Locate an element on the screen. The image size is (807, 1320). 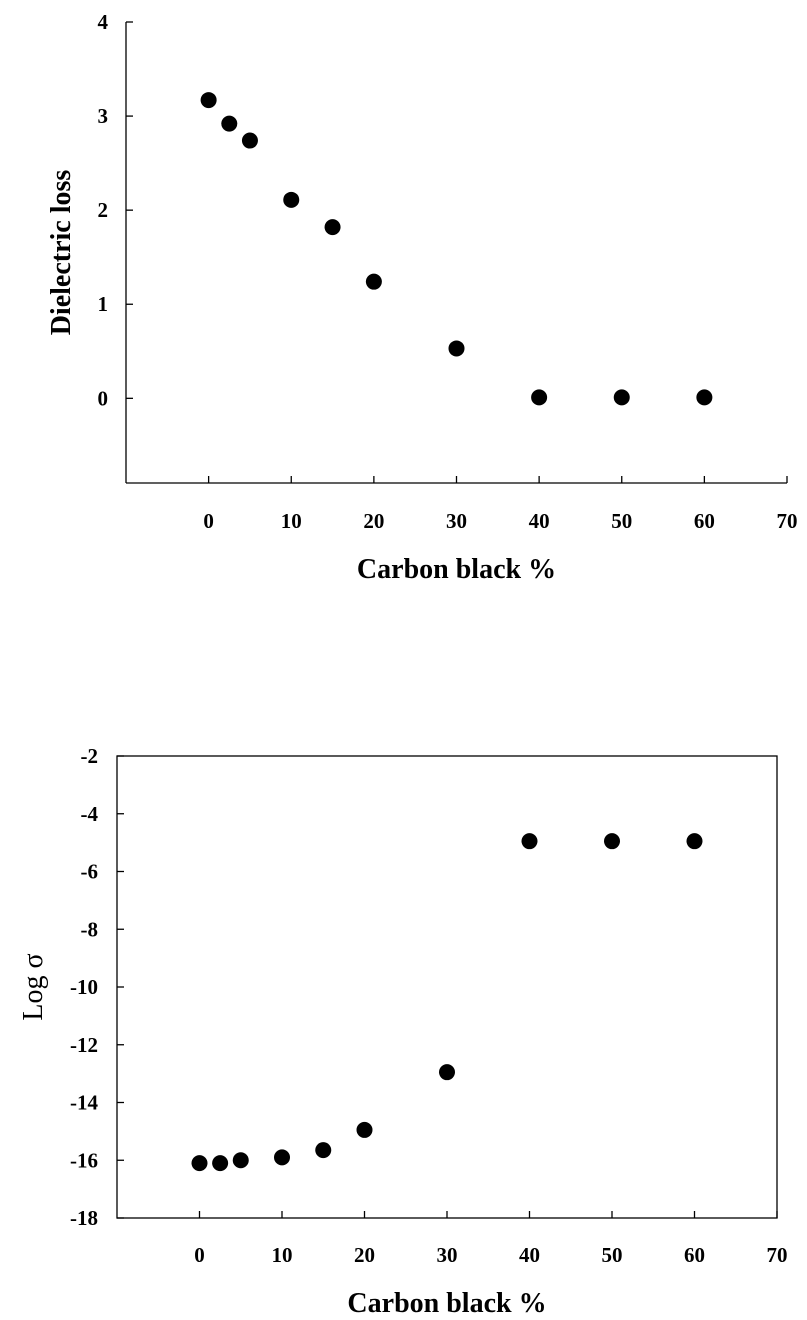
y-tick-label: -18 is located at coordinates (84, 1218).